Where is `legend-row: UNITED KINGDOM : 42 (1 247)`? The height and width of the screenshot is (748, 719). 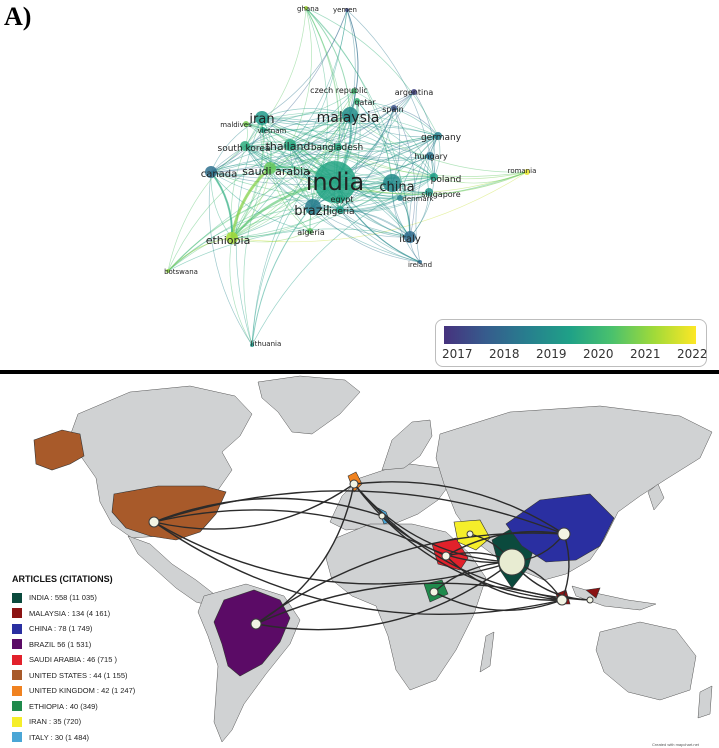
legend-row: UNITED KINGDOM : 42 (1 247) is located at coordinates (73, 691).